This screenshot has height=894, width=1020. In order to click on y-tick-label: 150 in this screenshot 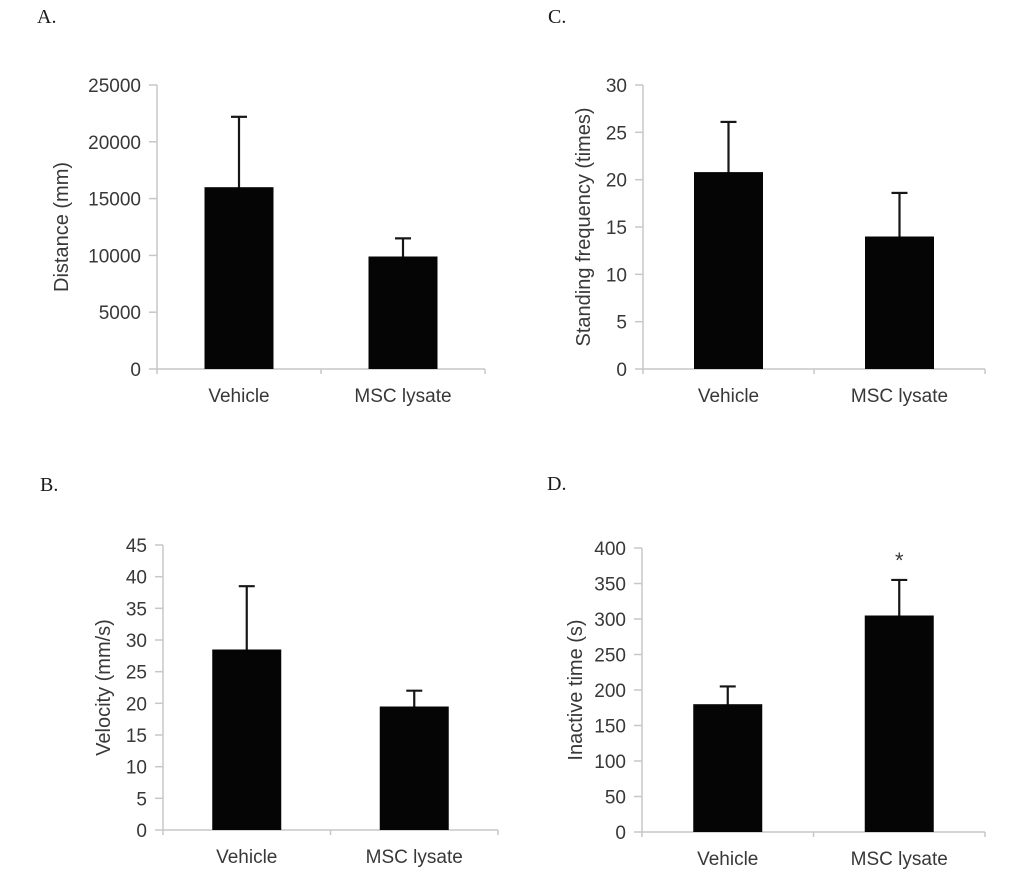, I will do `click(610, 727)`.